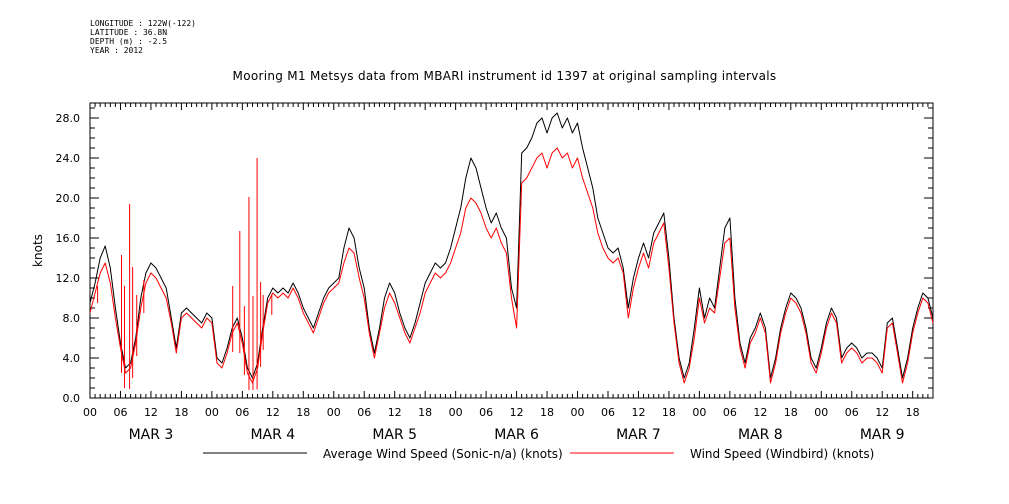 Image resolution: width=1009 pixels, height=504 pixels. What do you see at coordinates (116, 50) in the screenshot?
I see `year-label: YEAR : 2012` at bounding box center [116, 50].